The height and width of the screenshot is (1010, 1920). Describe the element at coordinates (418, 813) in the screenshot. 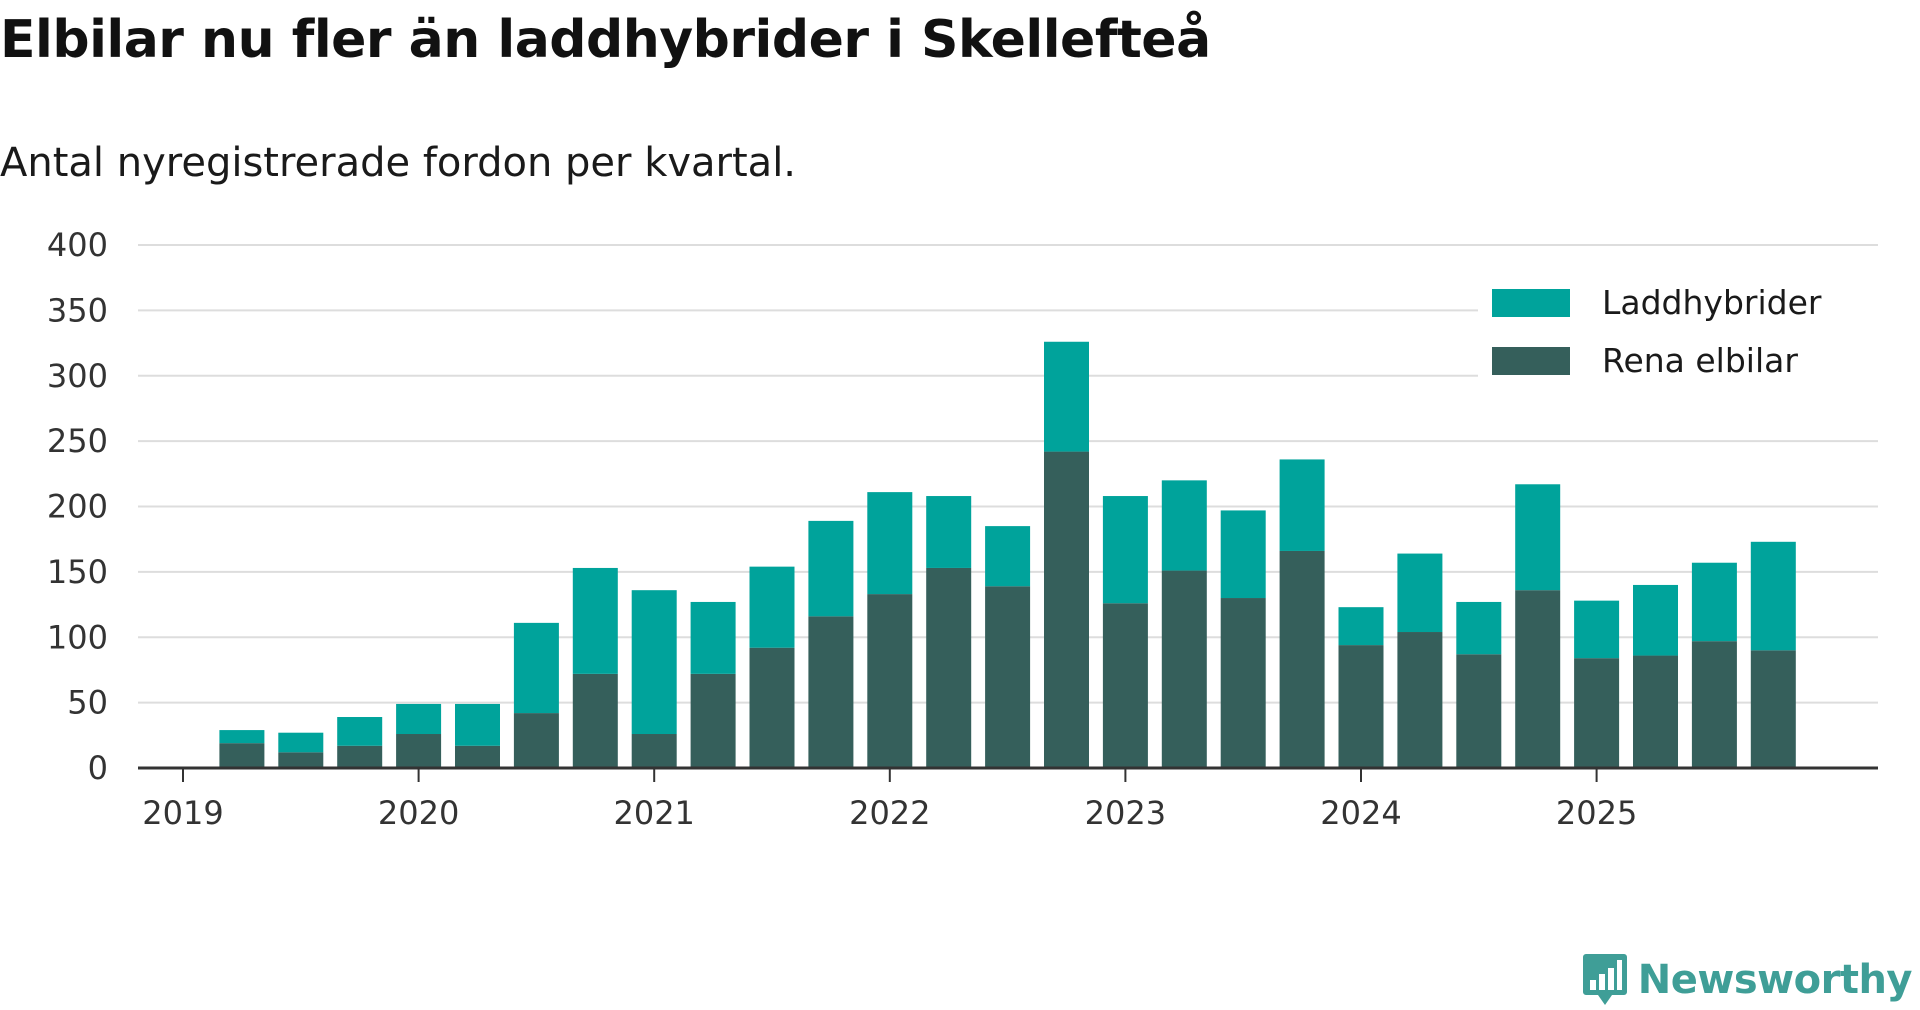

I see `x-tick-label: 2020` at that location.